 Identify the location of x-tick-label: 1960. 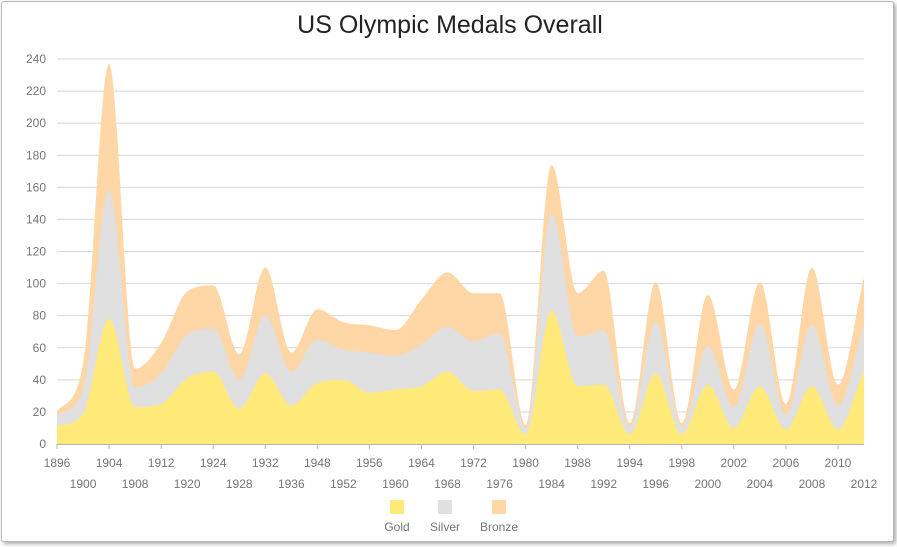
(395, 484).